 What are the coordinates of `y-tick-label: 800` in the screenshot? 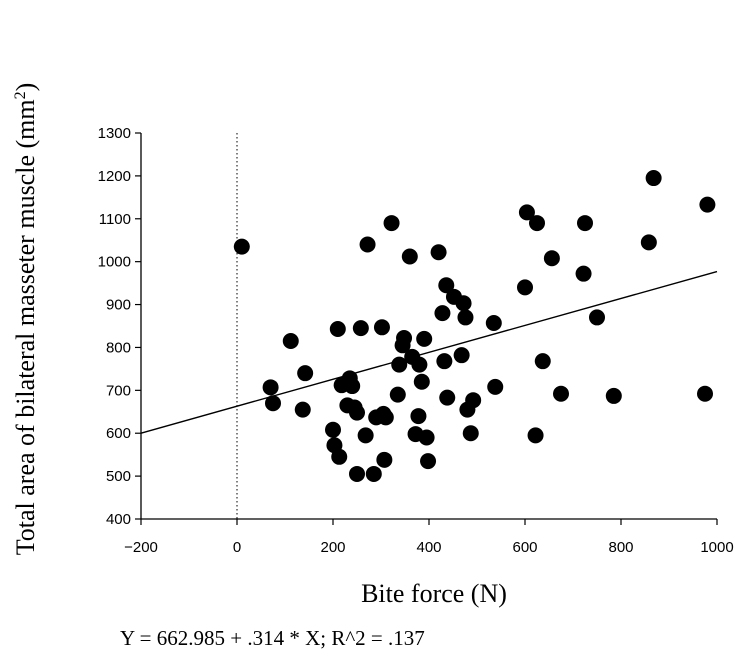 It's located at (118, 347).